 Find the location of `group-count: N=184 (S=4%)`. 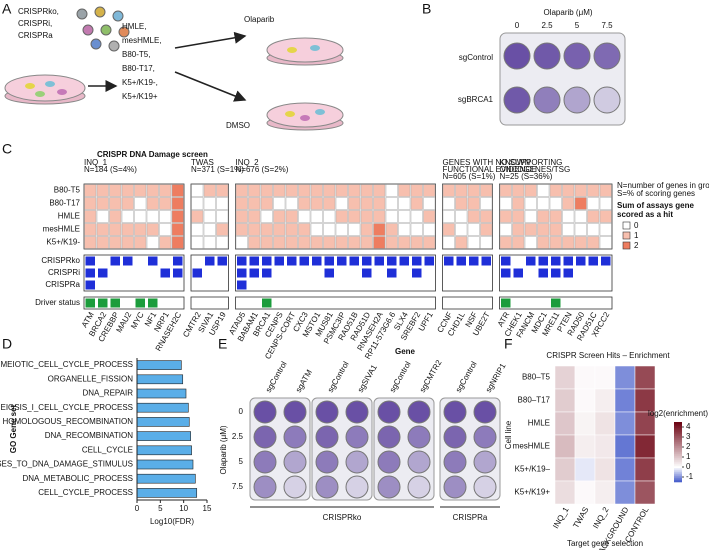

group-count: N=184 (S=4%) is located at coordinates (110, 169).